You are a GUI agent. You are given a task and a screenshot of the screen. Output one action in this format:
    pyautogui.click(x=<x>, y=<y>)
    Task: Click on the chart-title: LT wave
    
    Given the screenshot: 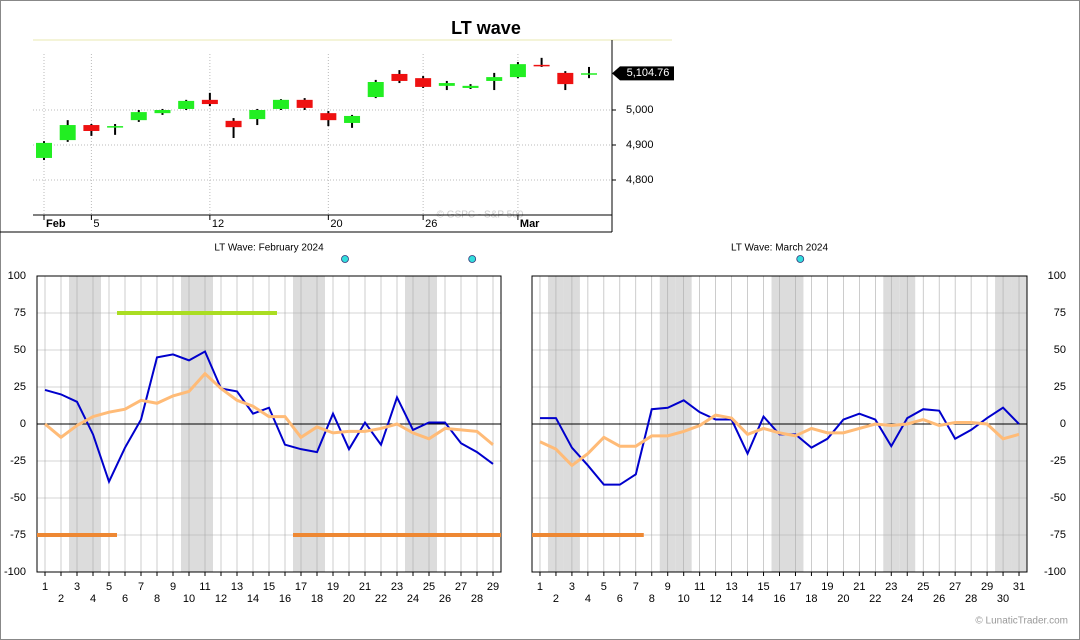 What is the action you would take?
    pyautogui.click(x=486, y=28)
    